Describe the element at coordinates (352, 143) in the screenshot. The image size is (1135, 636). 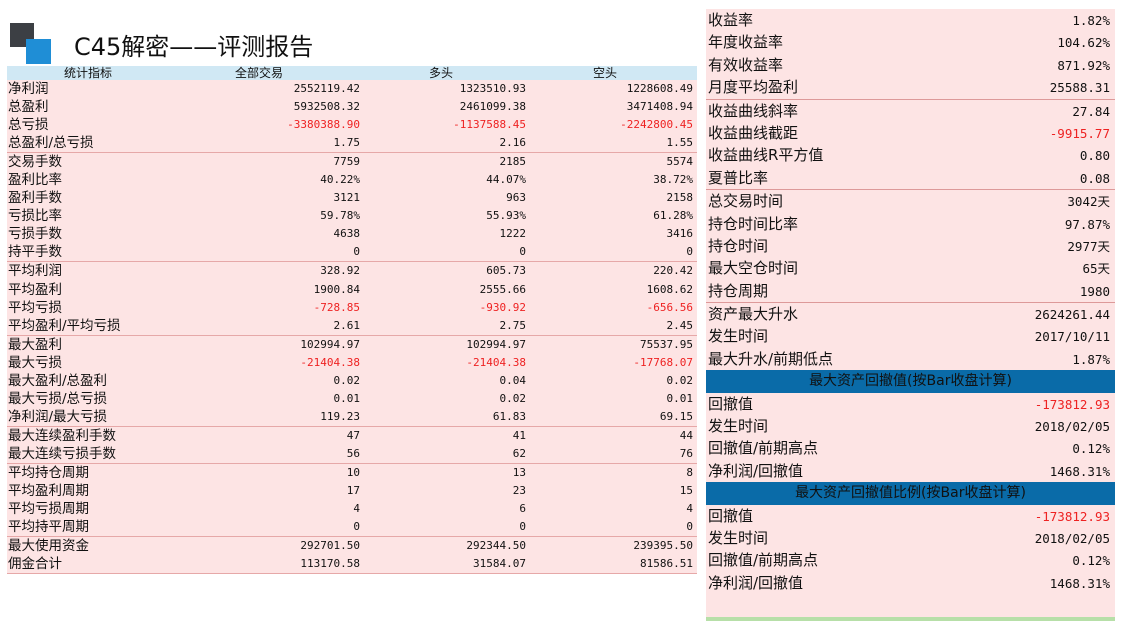
I see `table-row: 总盈利/总亏损 1.75 2.16 1.55` at that location.